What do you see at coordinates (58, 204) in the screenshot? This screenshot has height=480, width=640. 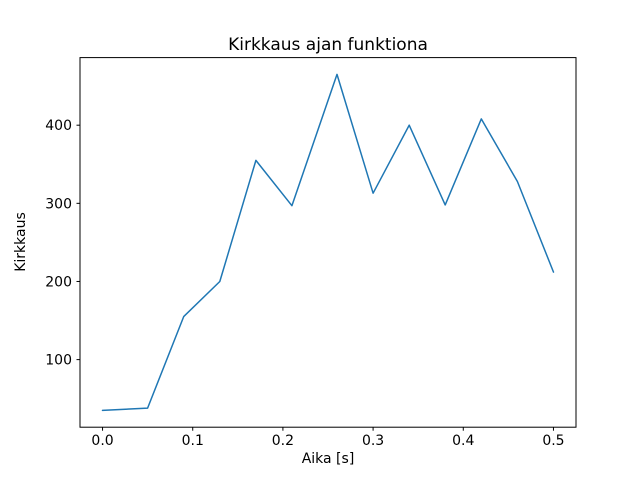 I see `y-tick-label: 300` at bounding box center [58, 204].